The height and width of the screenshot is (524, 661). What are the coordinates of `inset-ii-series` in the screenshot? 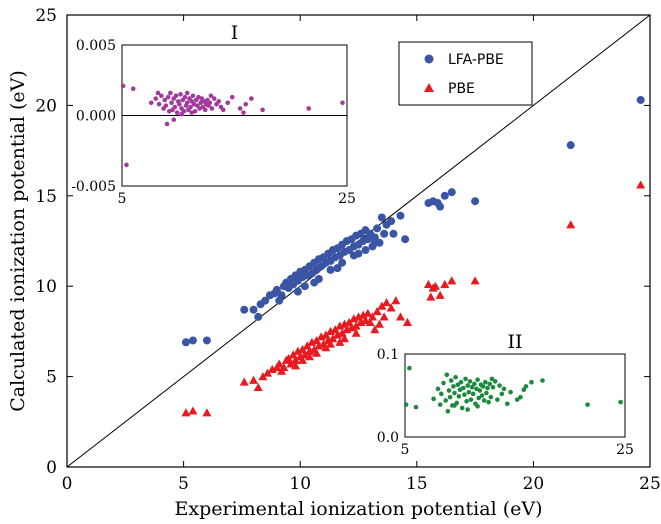 It's located at (513, 389).